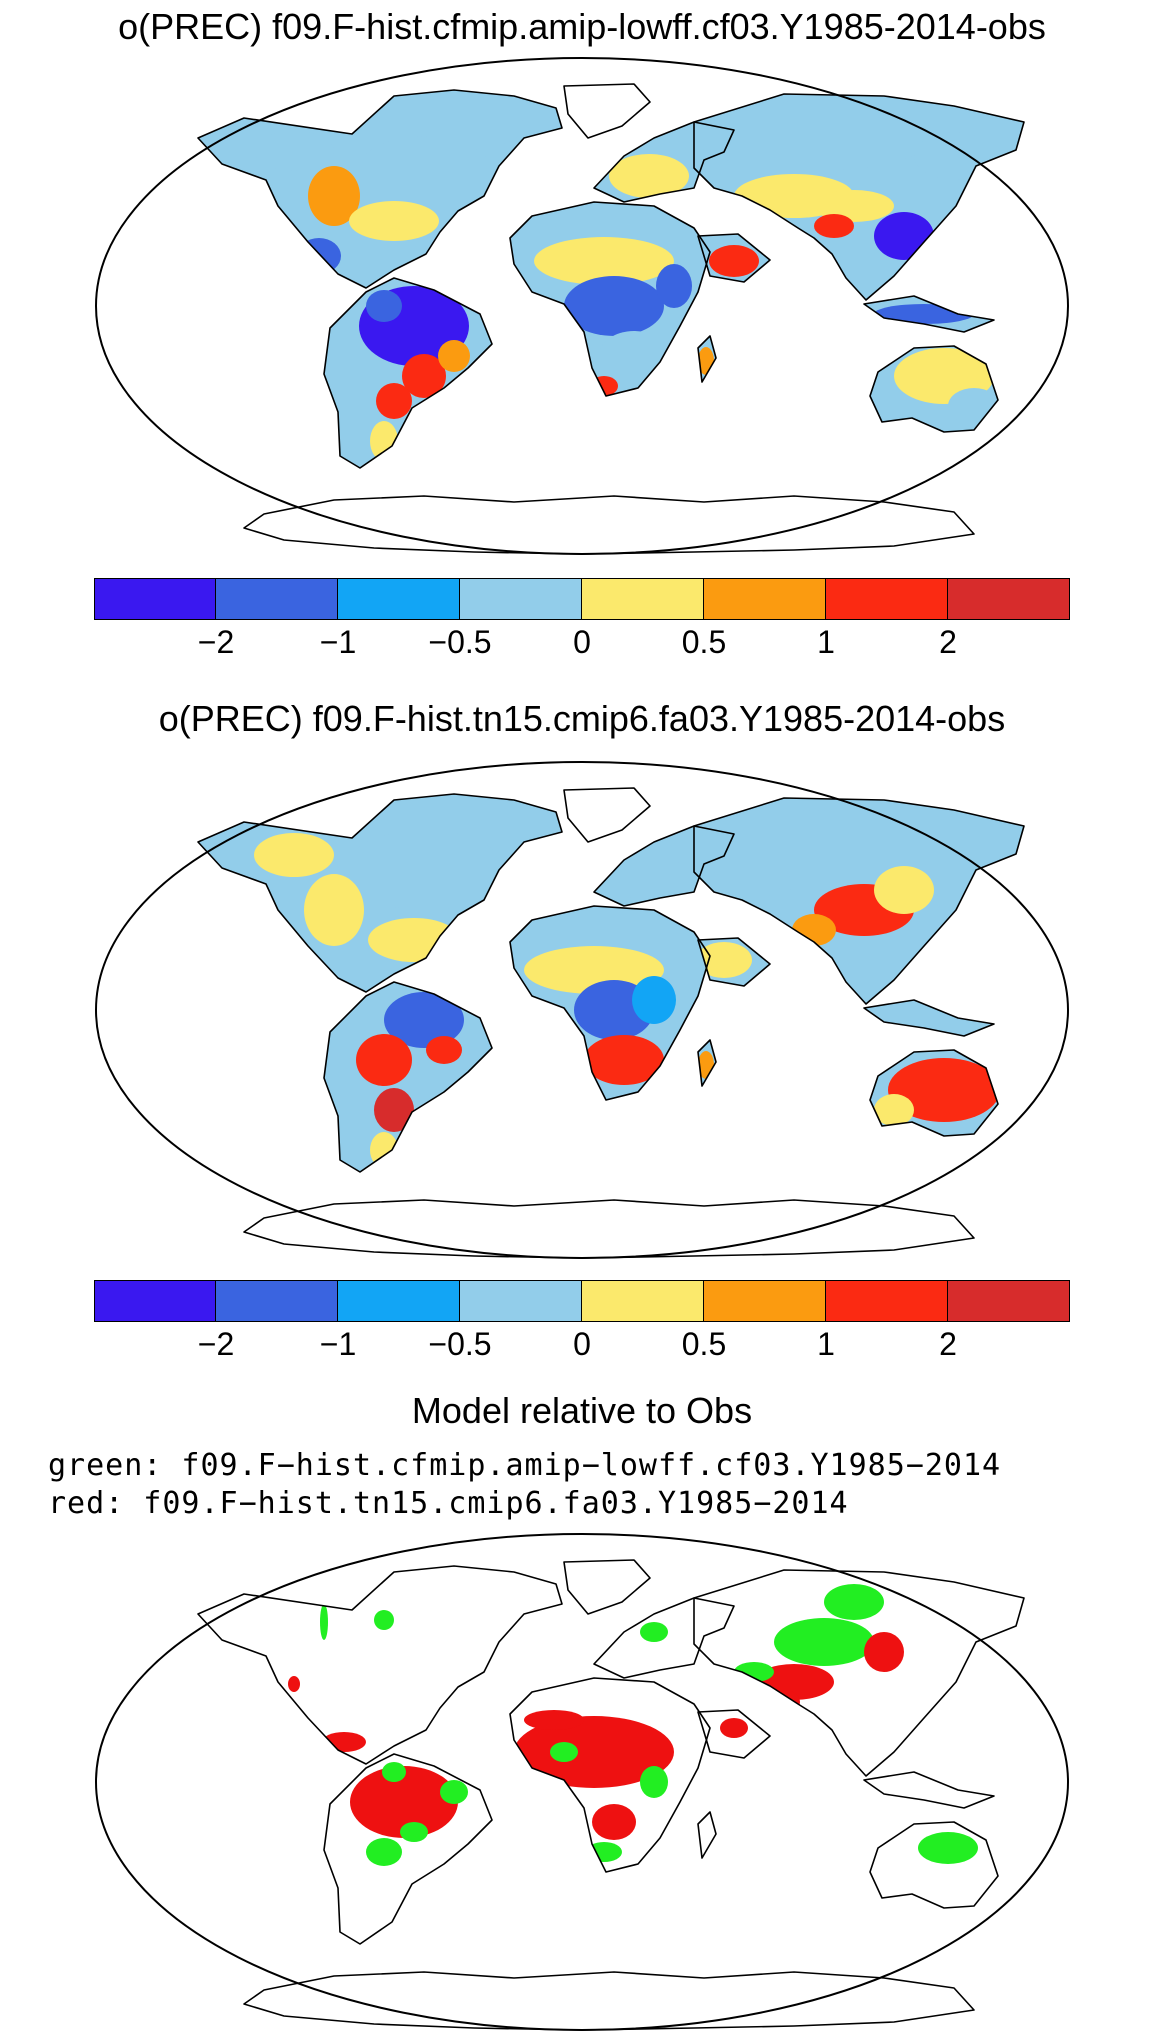 This screenshot has width=1164, height=2040. What do you see at coordinates (338, 642) in the screenshot?
I see `colorbar-tick-label: −1` at bounding box center [338, 642].